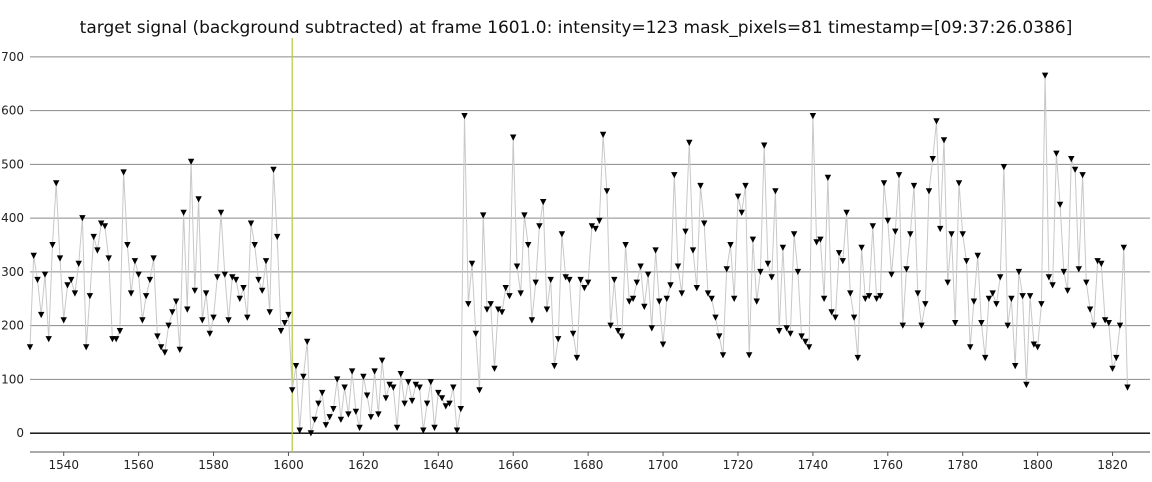 The height and width of the screenshot is (482, 1152). What do you see at coordinates (588, 465) in the screenshot?
I see `x-tick-label: 1680` at bounding box center [588, 465].